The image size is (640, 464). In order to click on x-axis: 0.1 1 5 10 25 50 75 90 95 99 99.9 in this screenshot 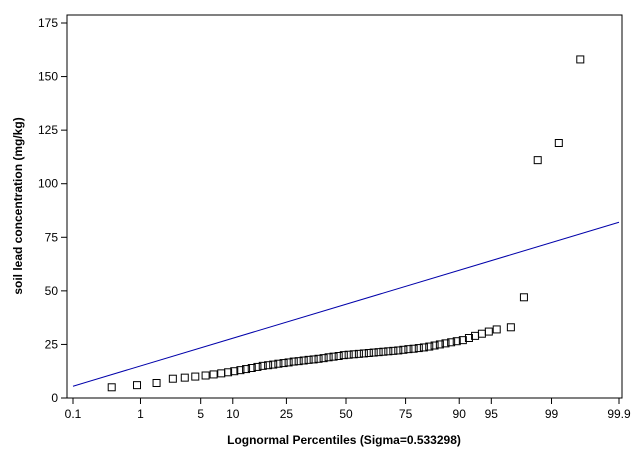, I will do `click(348, 409)`.